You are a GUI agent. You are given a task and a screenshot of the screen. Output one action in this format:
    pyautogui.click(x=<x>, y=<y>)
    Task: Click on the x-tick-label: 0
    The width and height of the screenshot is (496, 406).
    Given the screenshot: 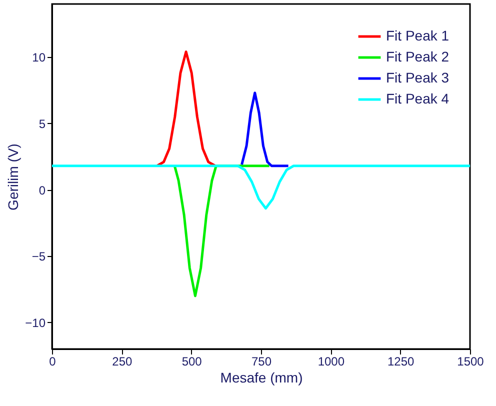 What is the action you would take?
    pyautogui.click(x=52, y=361)
    